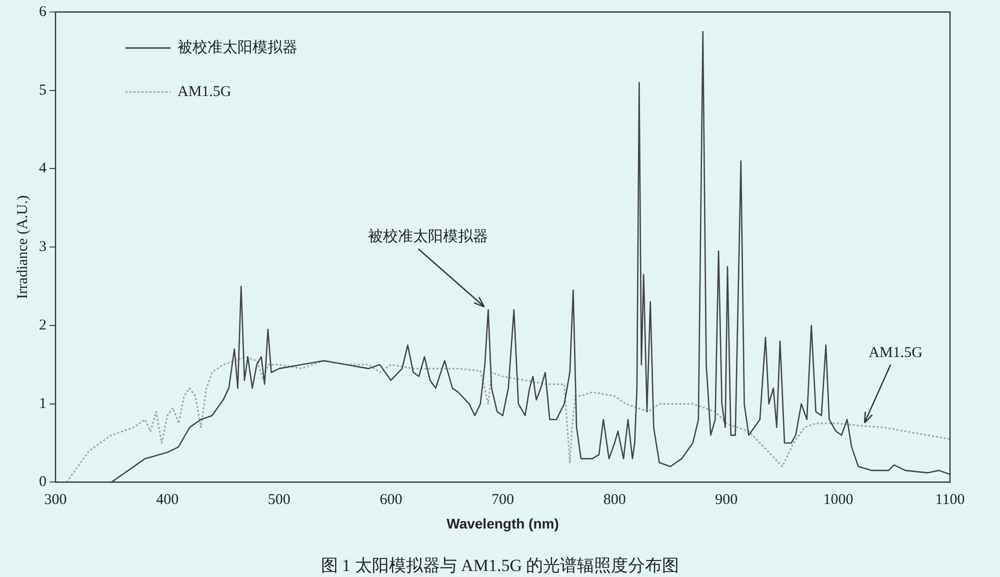 The width and height of the screenshot is (1000, 577). What do you see at coordinates (279, 500) in the screenshot?
I see `x-tick-label: 500` at bounding box center [279, 500].